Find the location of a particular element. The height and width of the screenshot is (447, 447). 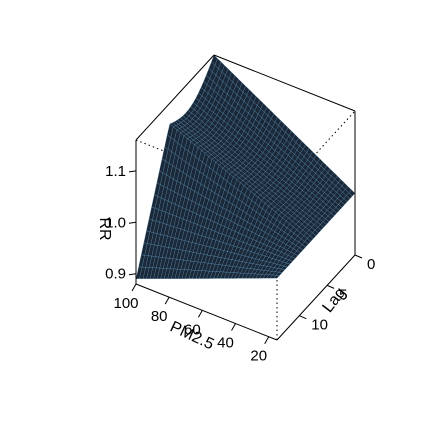

z-tick-label: 0.9 is located at coordinates (115, 274).